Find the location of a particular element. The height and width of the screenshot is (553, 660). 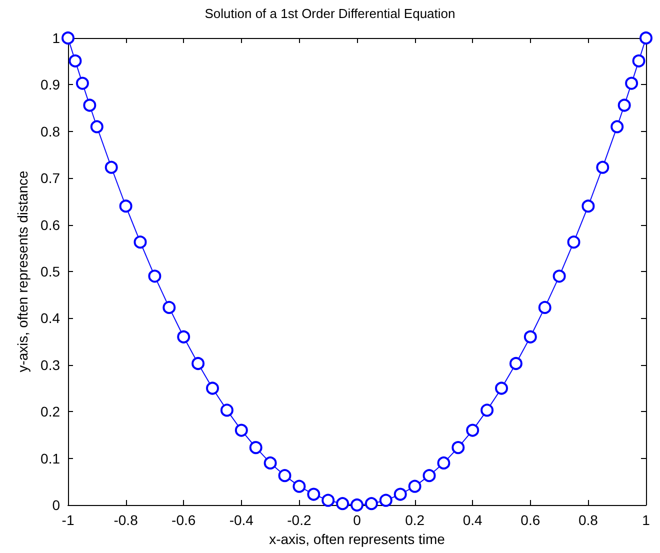

y-tick-label: 0.4 is located at coordinates (50, 318).